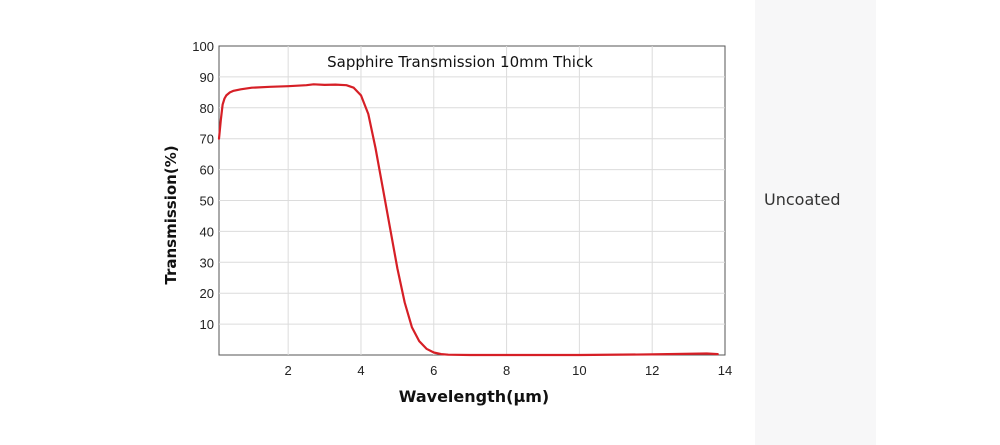  Describe the element at coordinates (203, 46) in the screenshot. I see `y-tick-label: 100` at that location.